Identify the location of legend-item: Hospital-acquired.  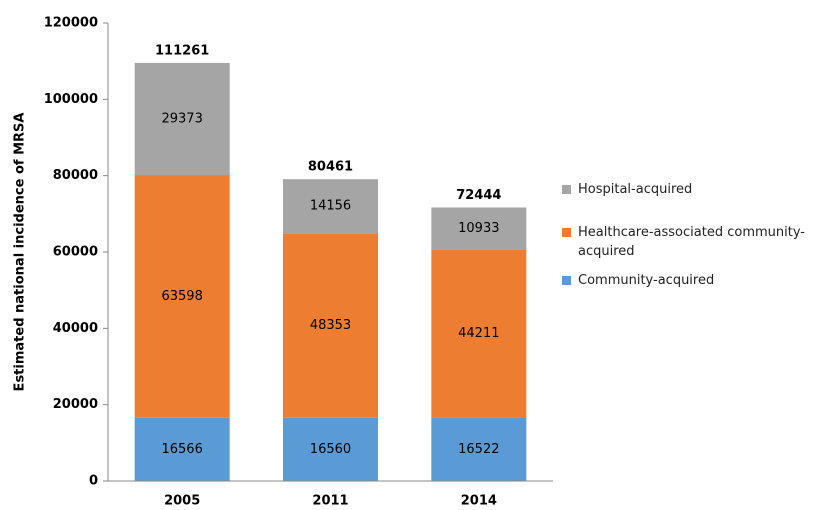
(694, 189).